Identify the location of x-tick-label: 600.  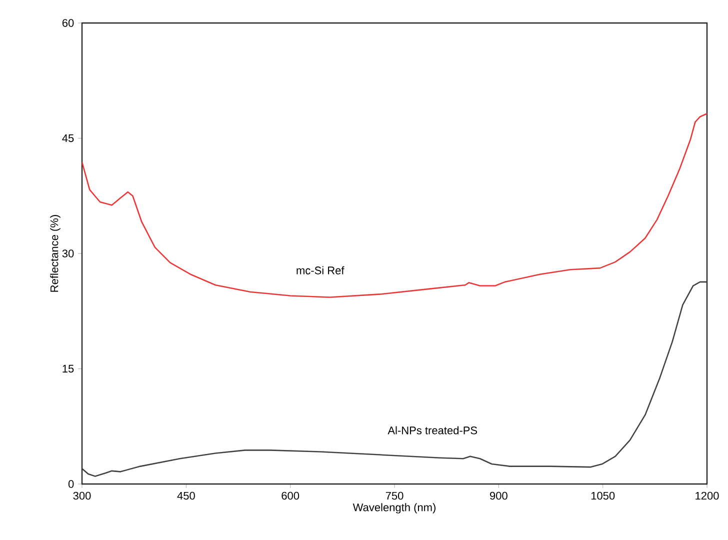
(291, 496).